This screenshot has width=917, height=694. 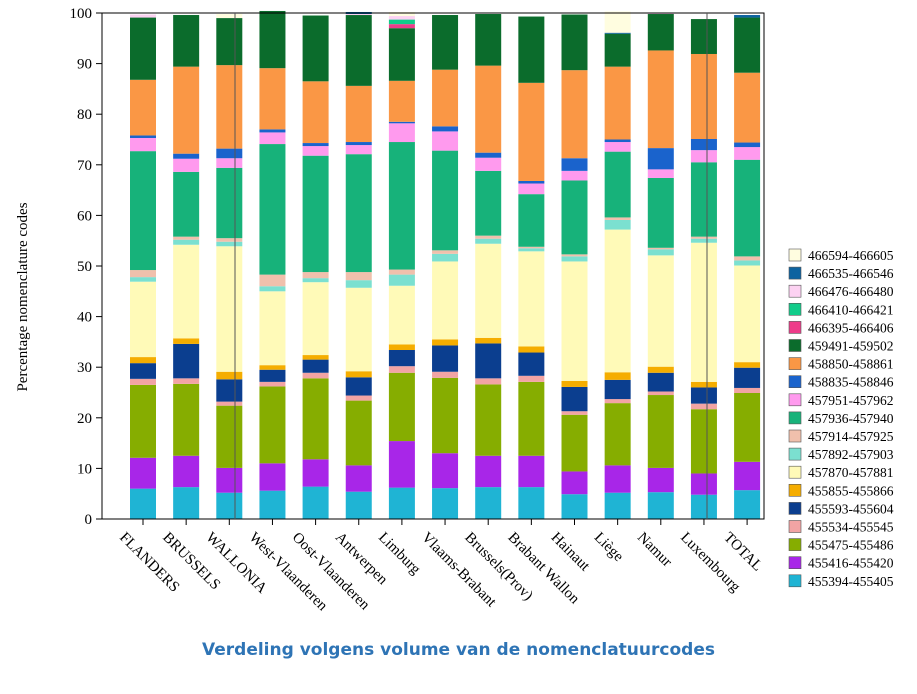 What do you see at coordinates (851, 327) in the screenshot?
I see `legend-label: 466395-466406` at bounding box center [851, 327].